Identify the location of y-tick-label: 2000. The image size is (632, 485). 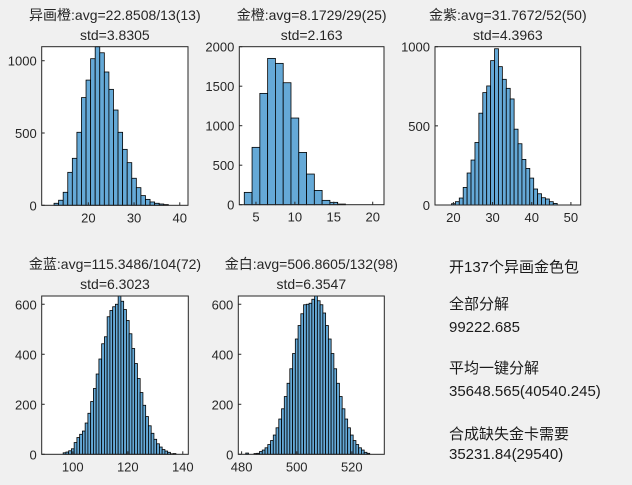
(219, 47).